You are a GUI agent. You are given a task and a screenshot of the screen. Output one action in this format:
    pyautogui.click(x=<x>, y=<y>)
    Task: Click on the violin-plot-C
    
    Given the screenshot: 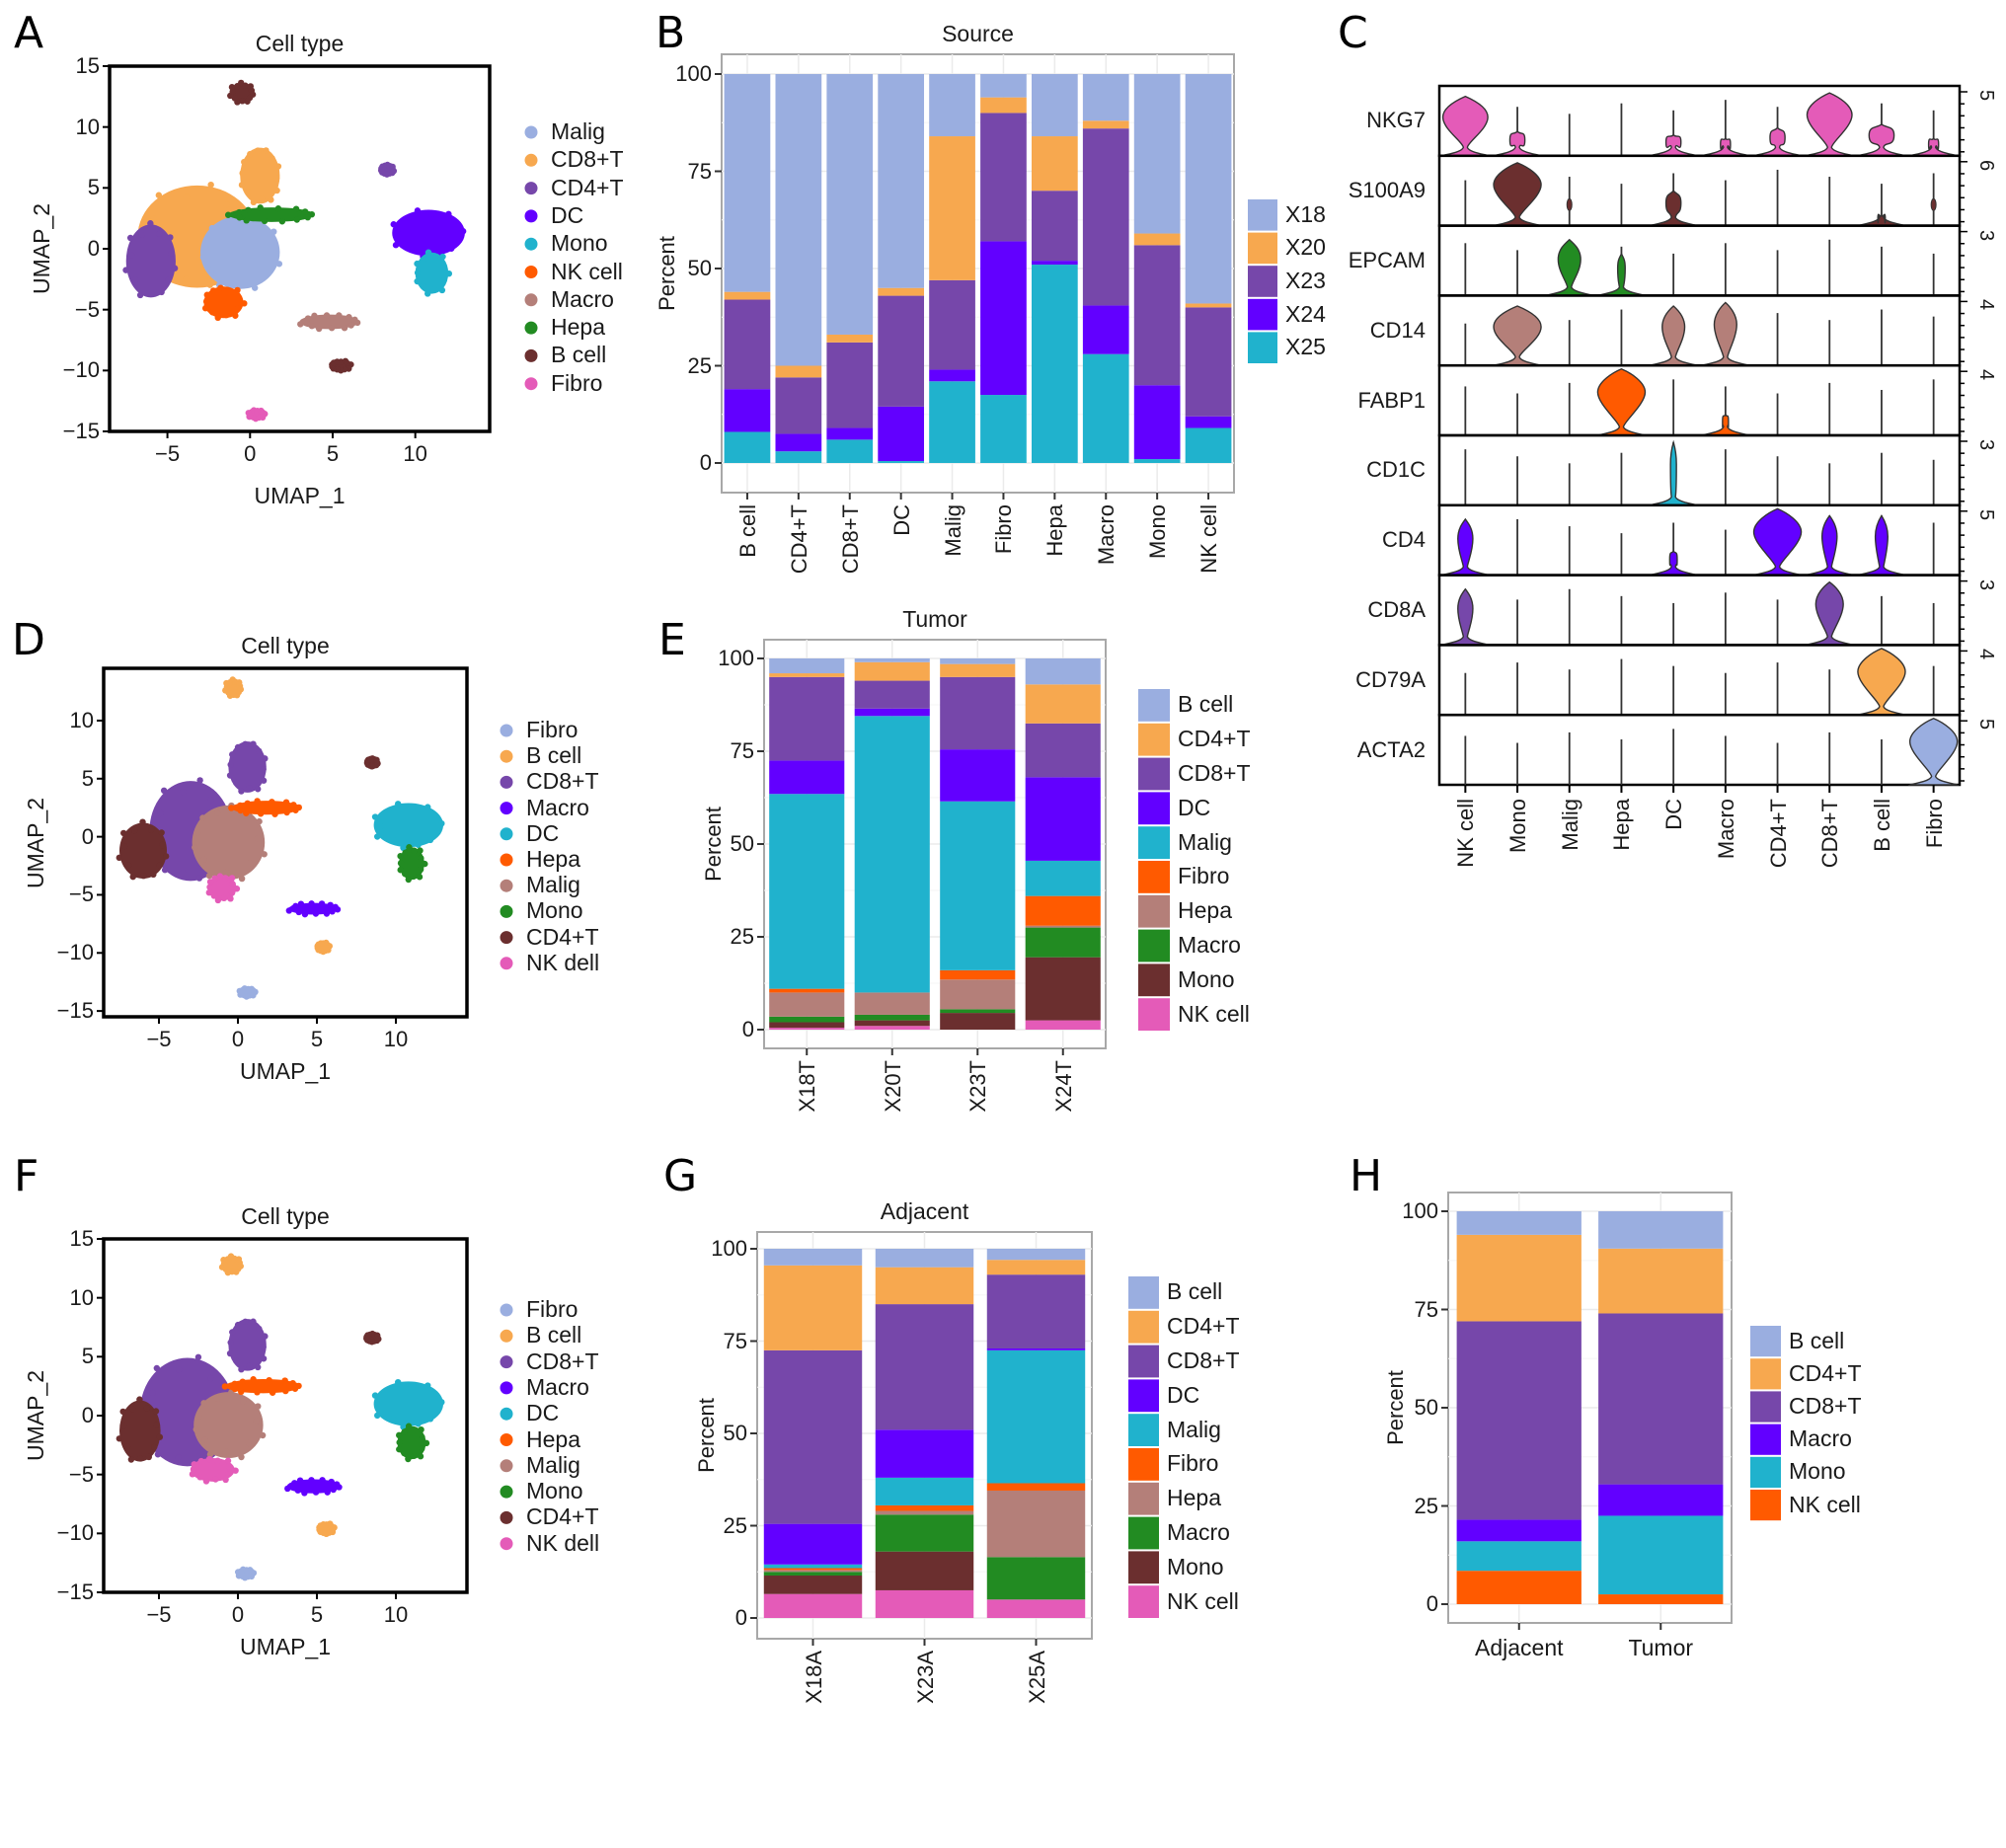 What is the action you would take?
    pyautogui.click(x=1702, y=438)
    